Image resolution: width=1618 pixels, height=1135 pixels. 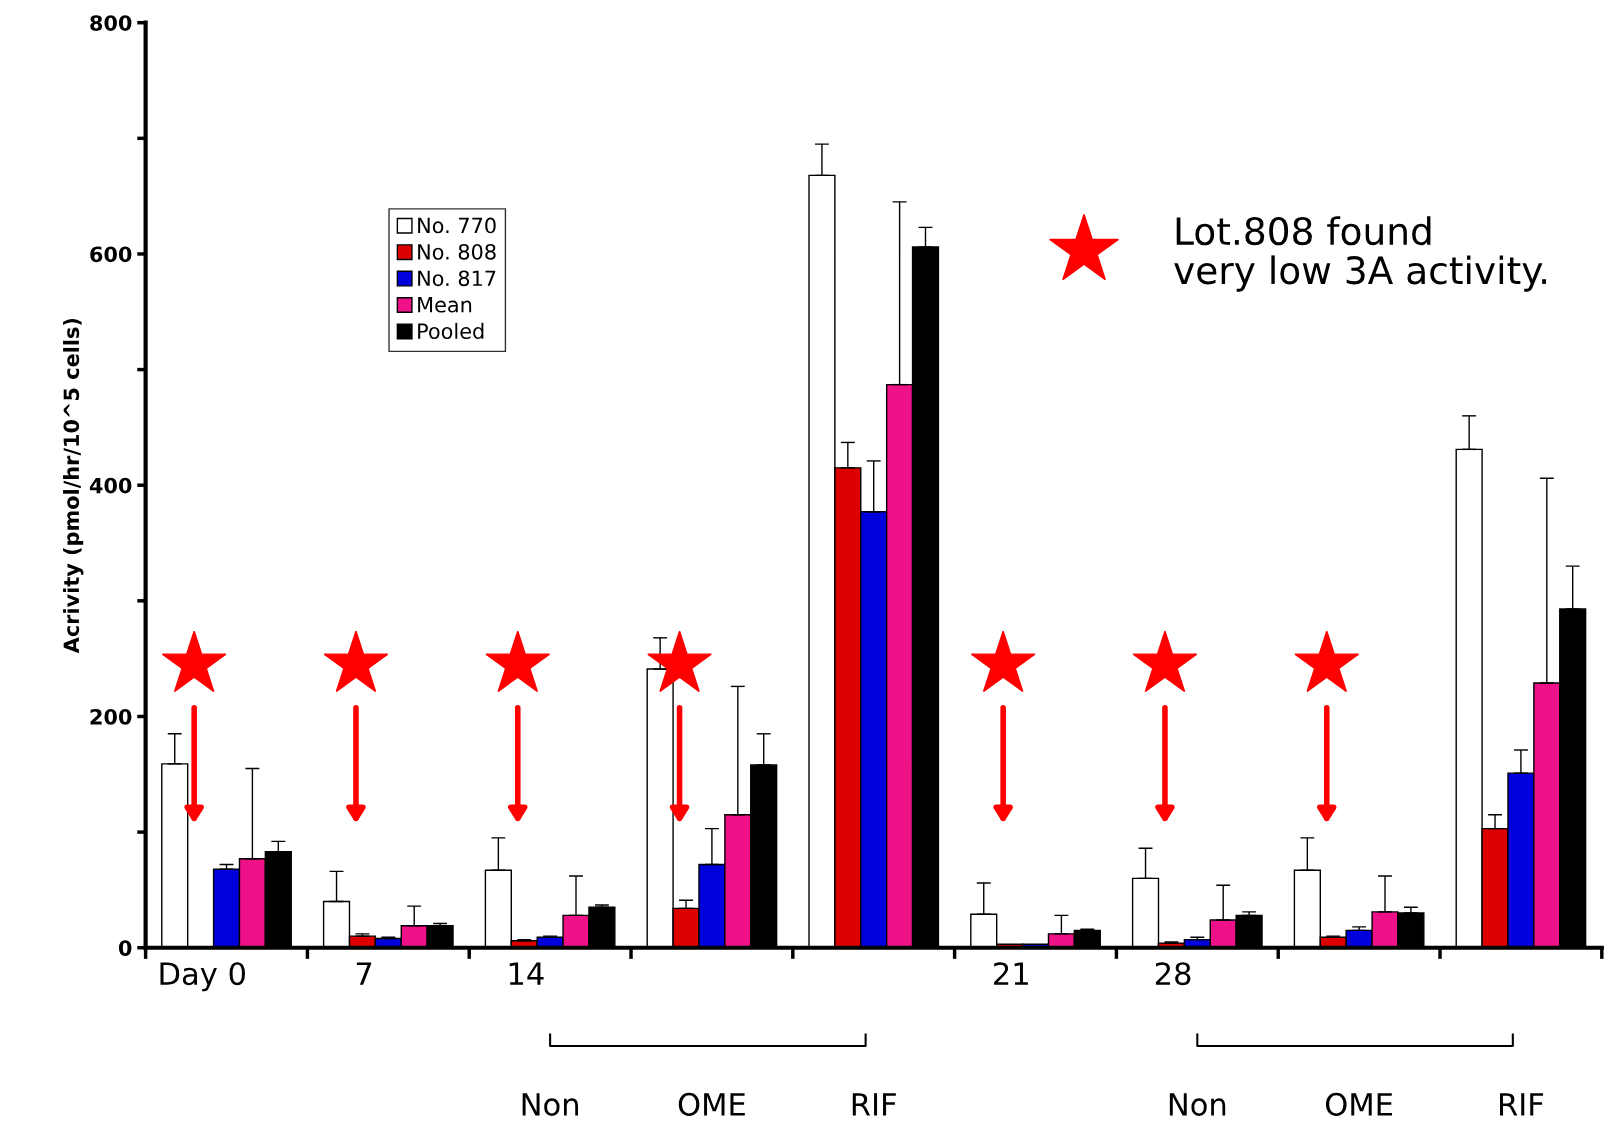 I want to click on y-tick-label: 200, so click(x=111, y=716).